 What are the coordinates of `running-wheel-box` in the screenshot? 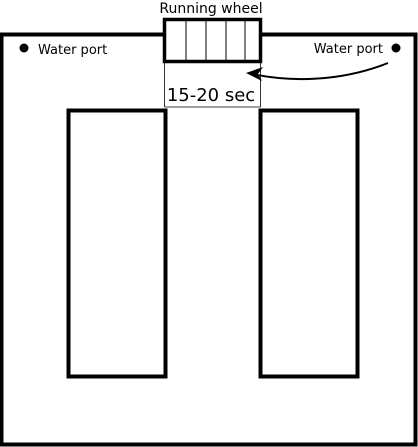 It's located at (212, 40).